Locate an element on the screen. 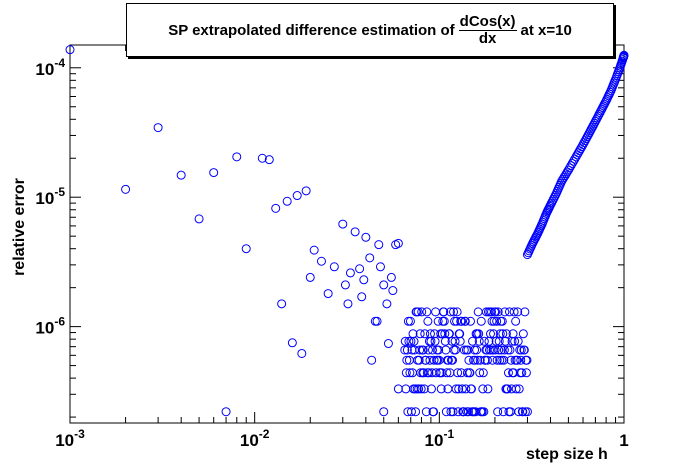 The image size is (696, 472). title-suffix: at x=10 is located at coordinates (546, 30).